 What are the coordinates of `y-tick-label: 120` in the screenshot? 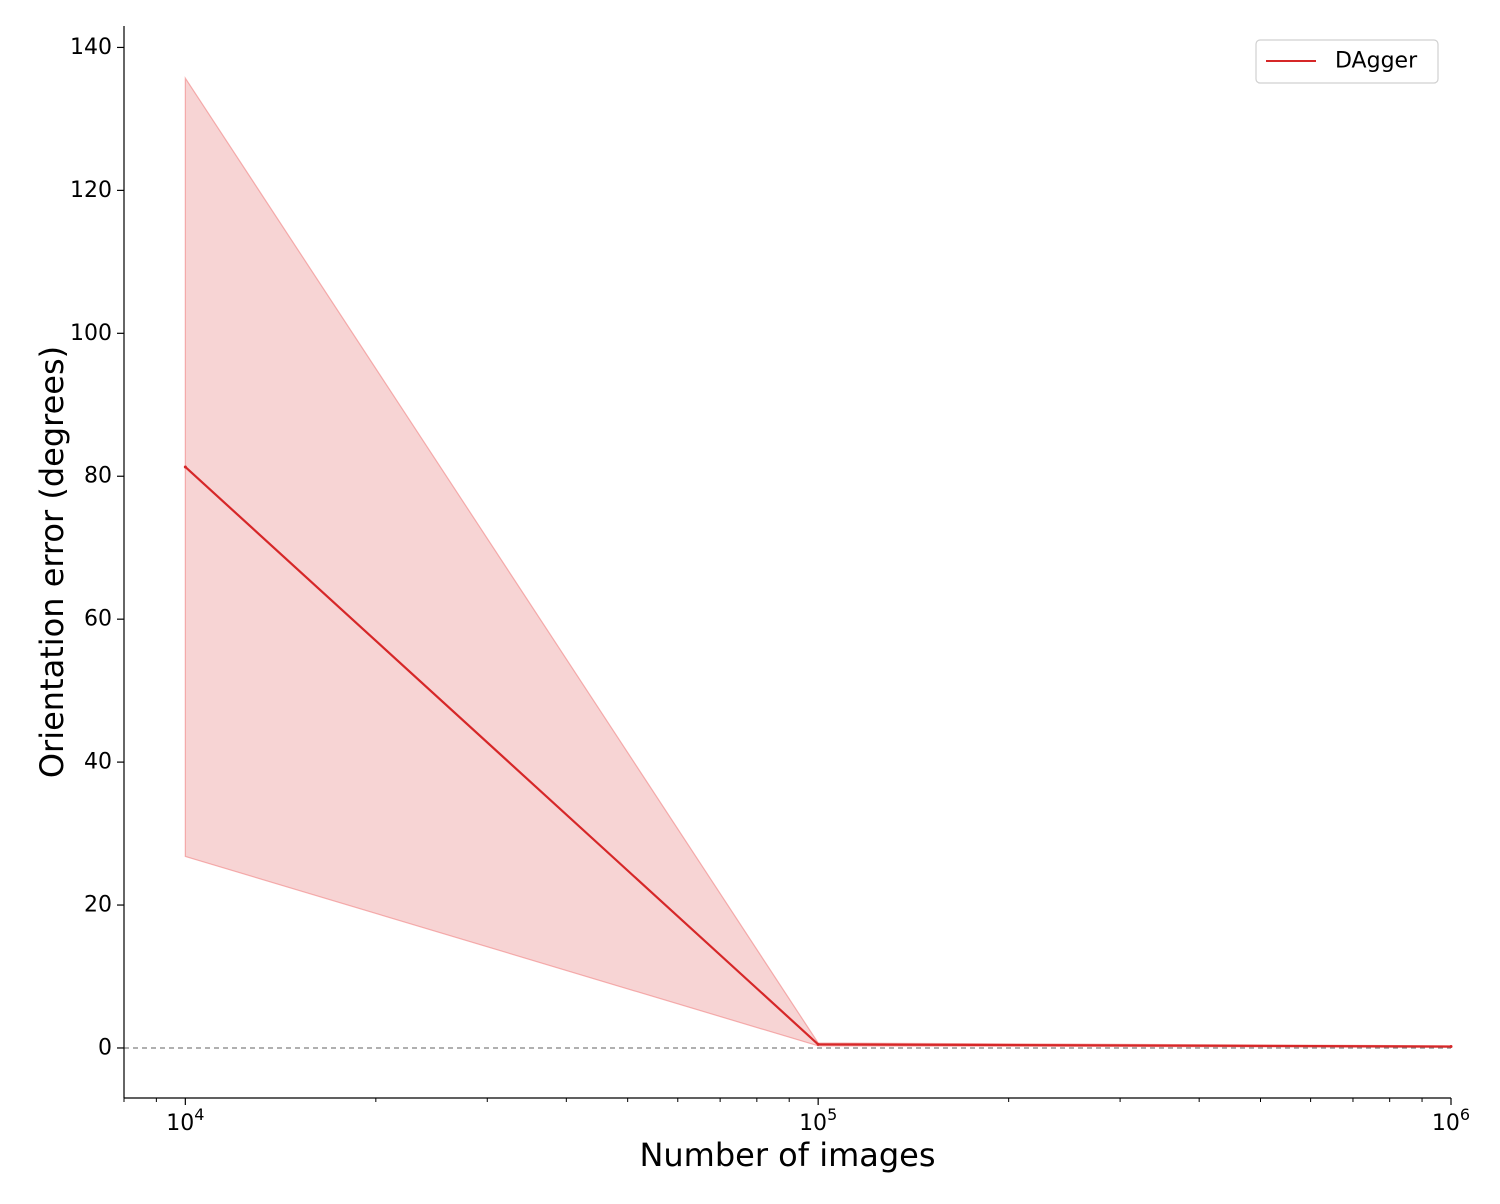 It's located at (91, 190).